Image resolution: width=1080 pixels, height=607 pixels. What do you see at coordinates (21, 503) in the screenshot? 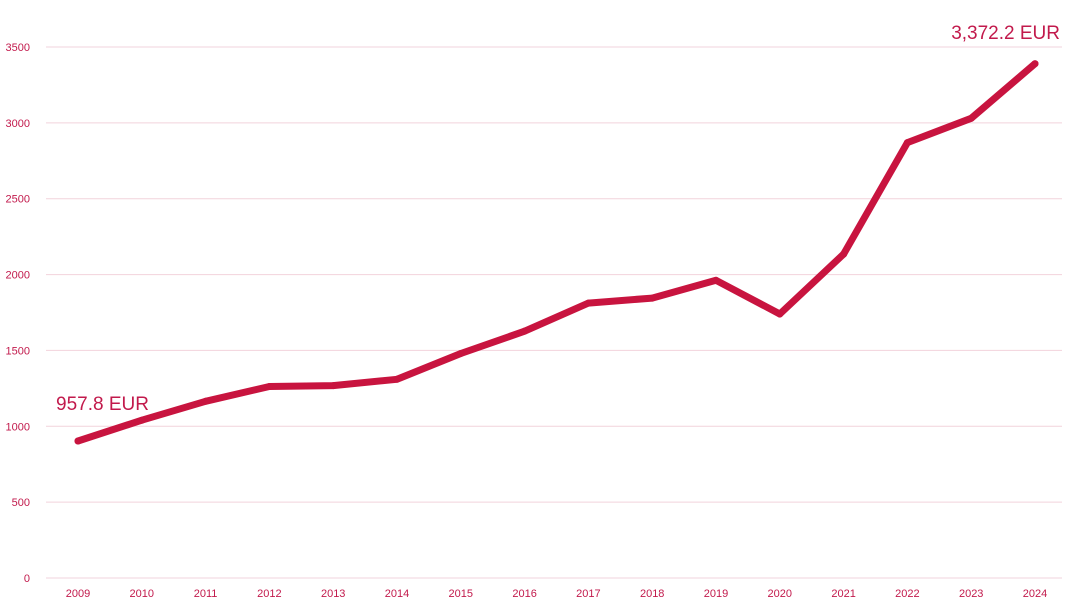
I see `y-tick-label: 500` at bounding box center [21, 503].